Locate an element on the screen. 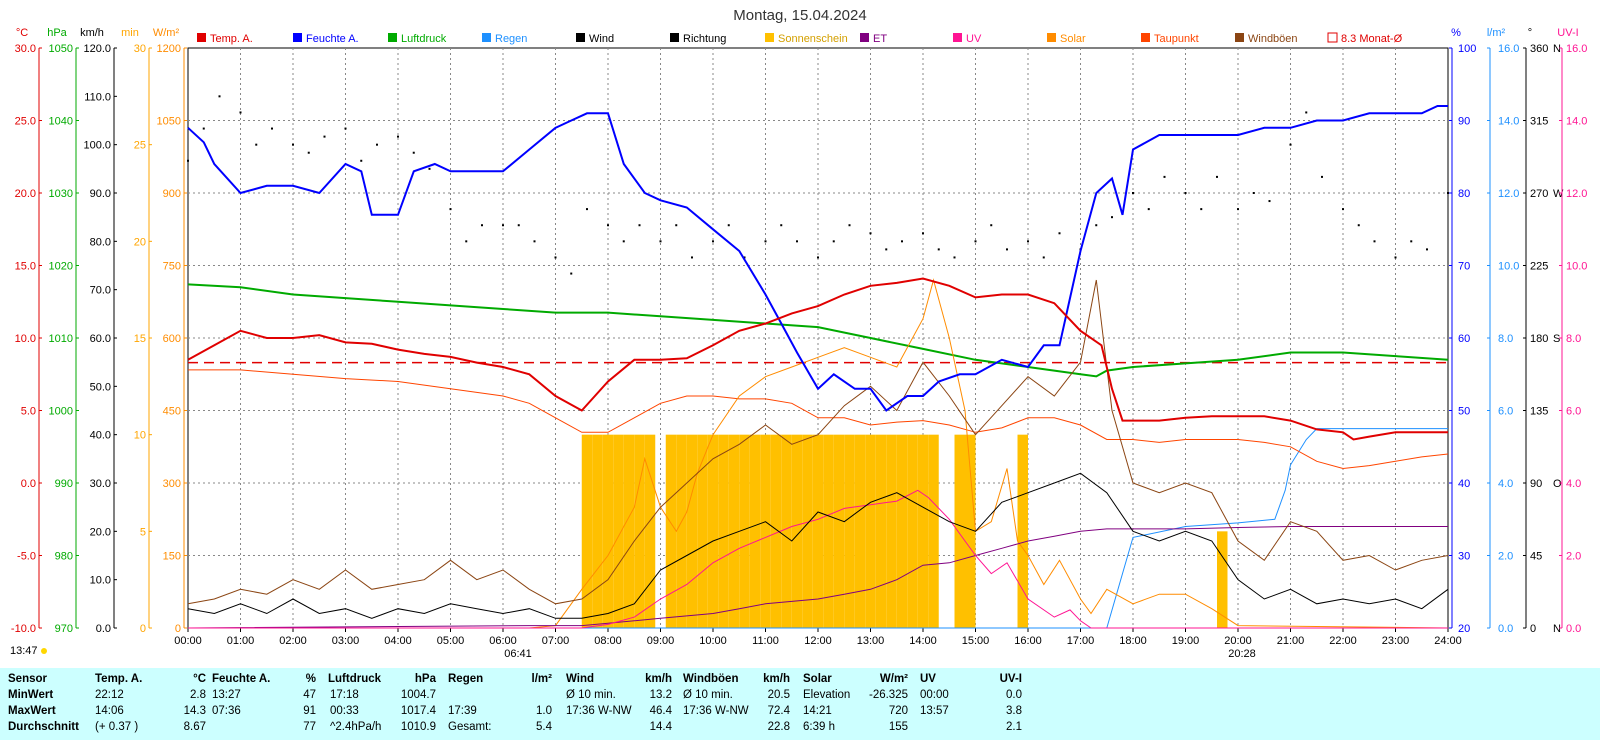  legend-label: 8.3 Monat-Ø is located at coordinates (1372, 39).